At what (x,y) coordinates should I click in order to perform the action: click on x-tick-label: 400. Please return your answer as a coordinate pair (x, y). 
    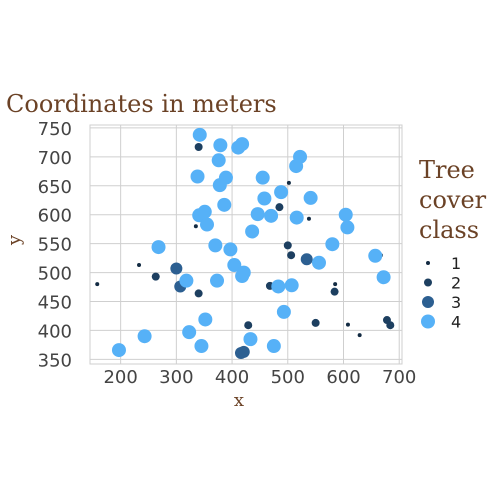
    Looking at the image, I should click on (232, 377).